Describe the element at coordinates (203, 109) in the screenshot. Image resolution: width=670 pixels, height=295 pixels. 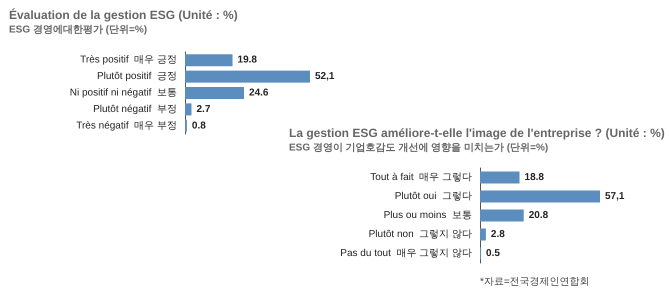
I see `data-label: 2.7` at that location.